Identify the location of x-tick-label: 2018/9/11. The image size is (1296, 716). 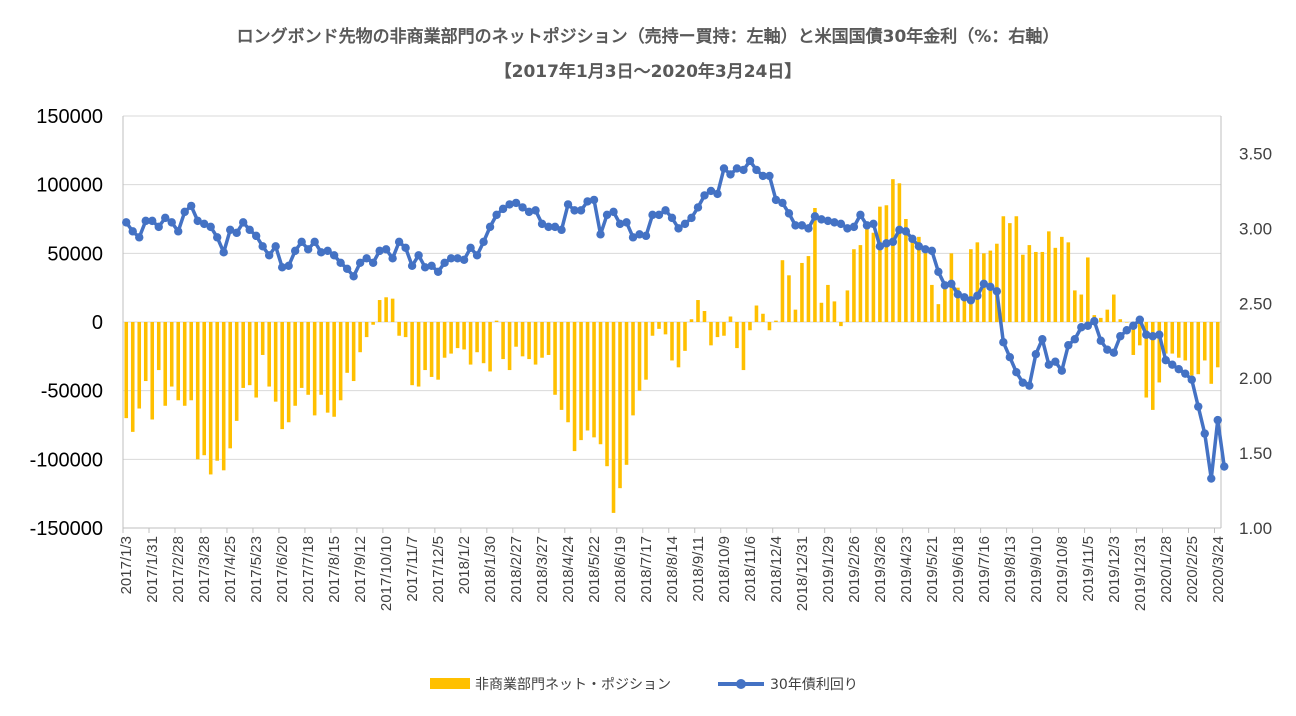
(698, 569).